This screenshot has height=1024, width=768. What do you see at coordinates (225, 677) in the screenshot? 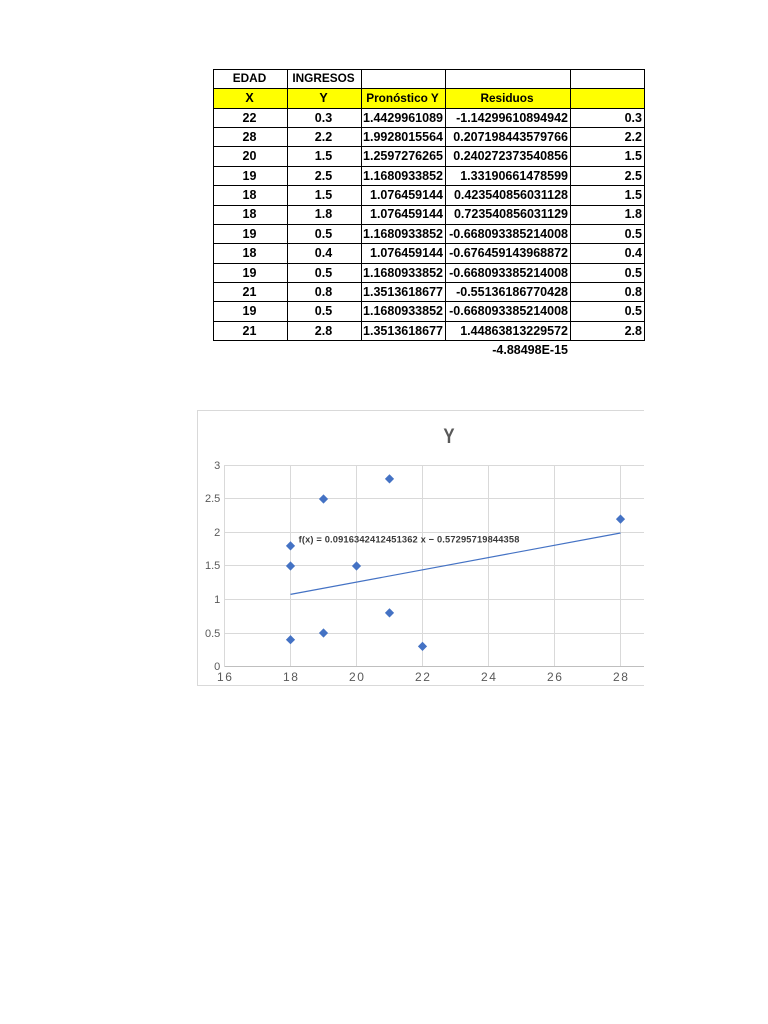
I see `svg-text: 16` at bounding box center [225, 677].